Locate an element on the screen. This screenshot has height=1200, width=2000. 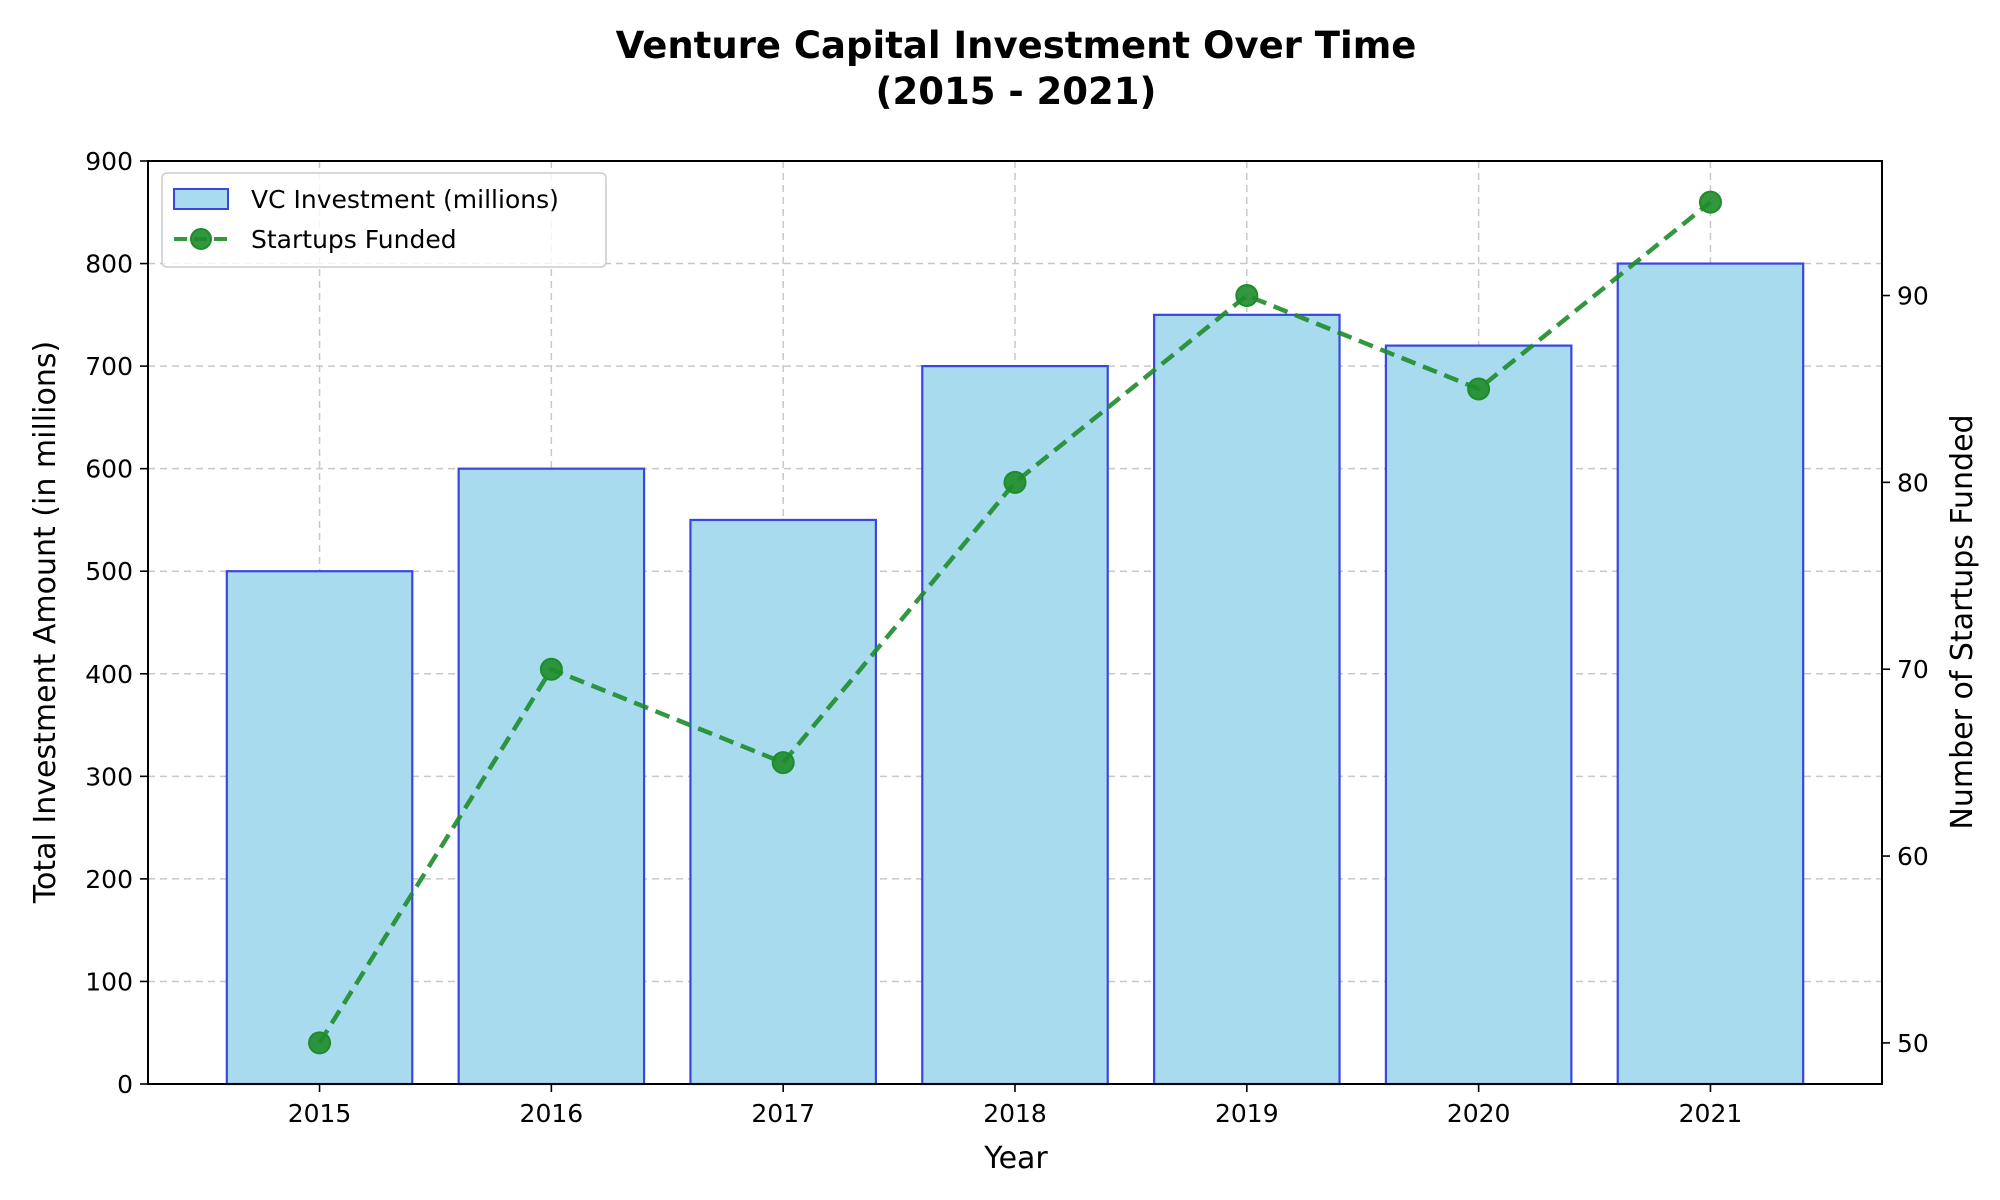
startups-point-2020 is located at coordinates (1479, 389).